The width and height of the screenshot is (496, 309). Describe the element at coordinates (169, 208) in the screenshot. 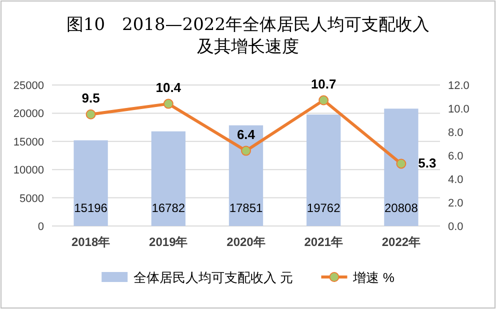

I see `data-label: 16782` at that location.